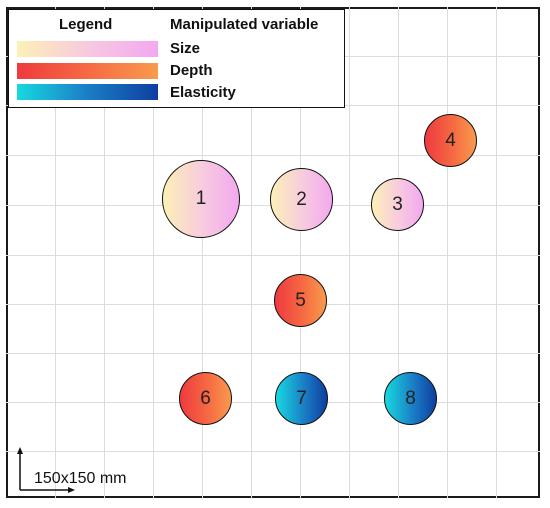 The height and width of the screenshot is (508, 550). I want to click on sample-5: 5, so click(300, 300).